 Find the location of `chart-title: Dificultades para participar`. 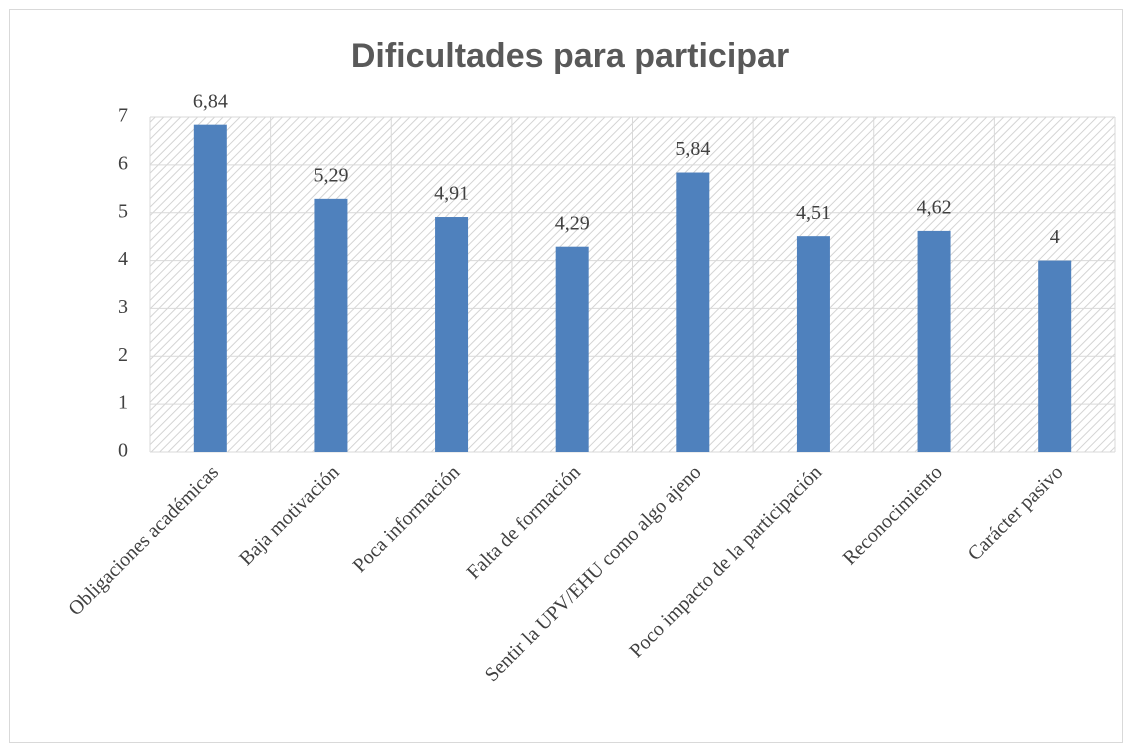

chart-title: Dificultades para participar is located at coordinates (570, 56).